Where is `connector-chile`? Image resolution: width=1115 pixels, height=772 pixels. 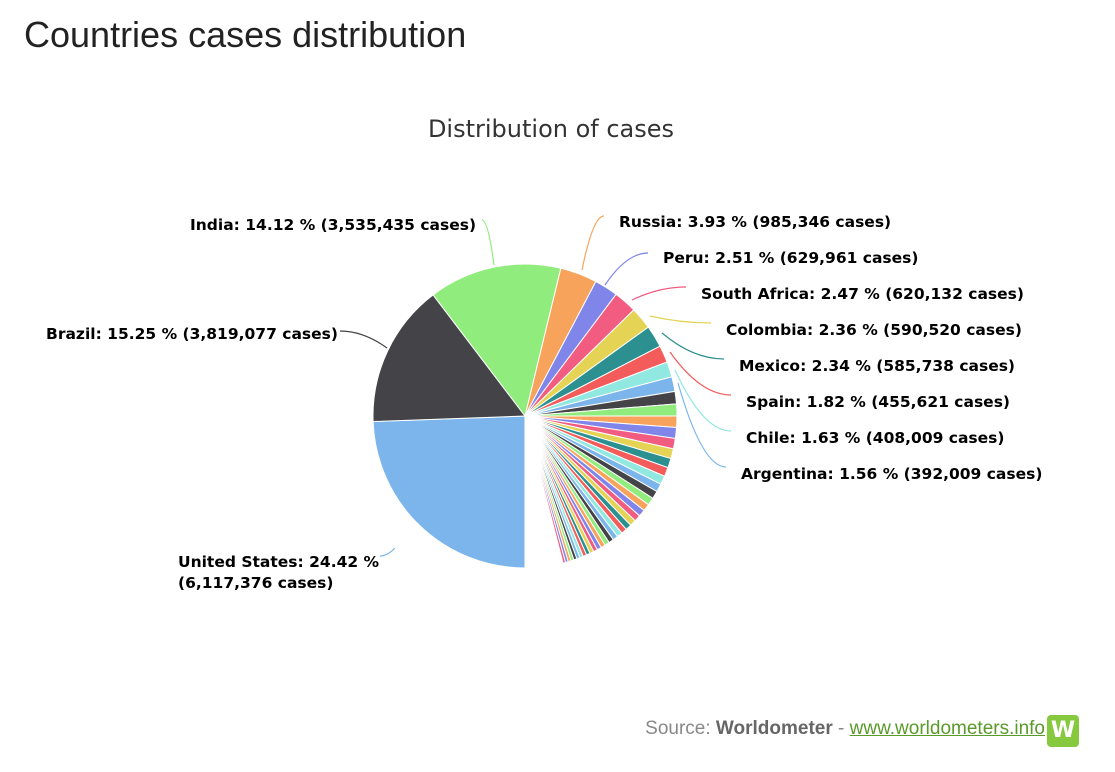 connector-chile is located at coordinates (703, 400).